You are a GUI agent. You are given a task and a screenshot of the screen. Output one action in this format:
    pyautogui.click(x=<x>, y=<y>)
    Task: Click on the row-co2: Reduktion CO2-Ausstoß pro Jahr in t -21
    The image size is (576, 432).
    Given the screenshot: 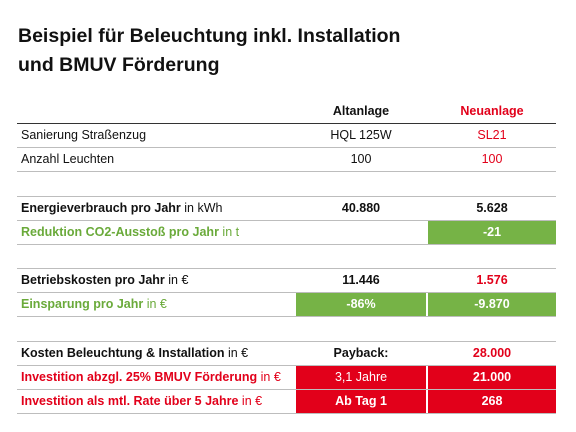 What is the action you would take?
    pyautogui.click(x=286, y=232)
    